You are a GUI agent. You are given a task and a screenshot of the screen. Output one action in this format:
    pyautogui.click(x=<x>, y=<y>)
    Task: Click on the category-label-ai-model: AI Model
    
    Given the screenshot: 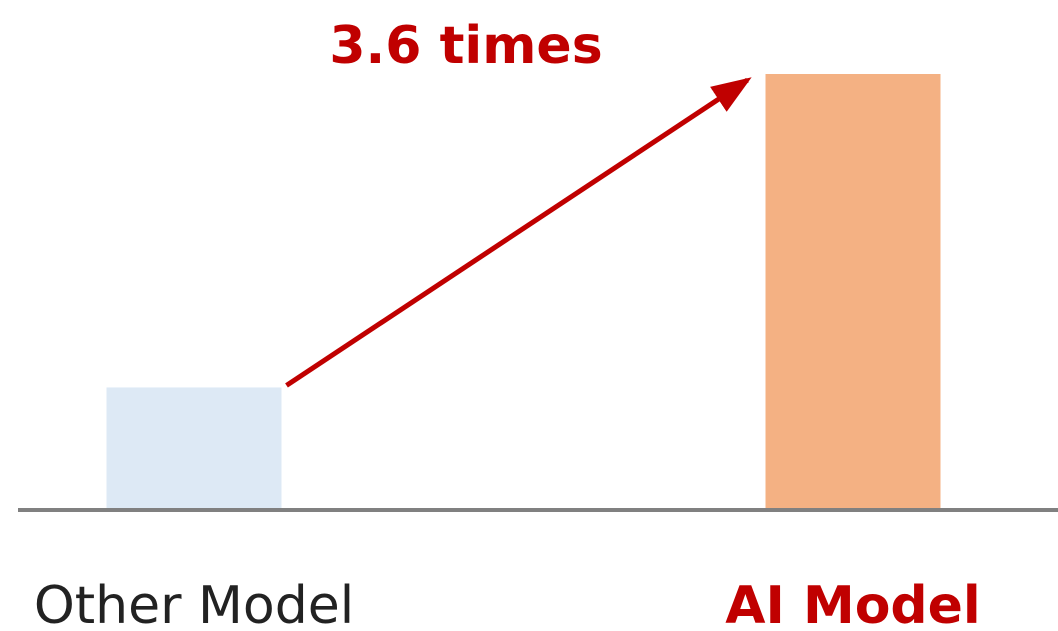 What is the action you would take?
    pyautogui.click(x=852, y=603)
    